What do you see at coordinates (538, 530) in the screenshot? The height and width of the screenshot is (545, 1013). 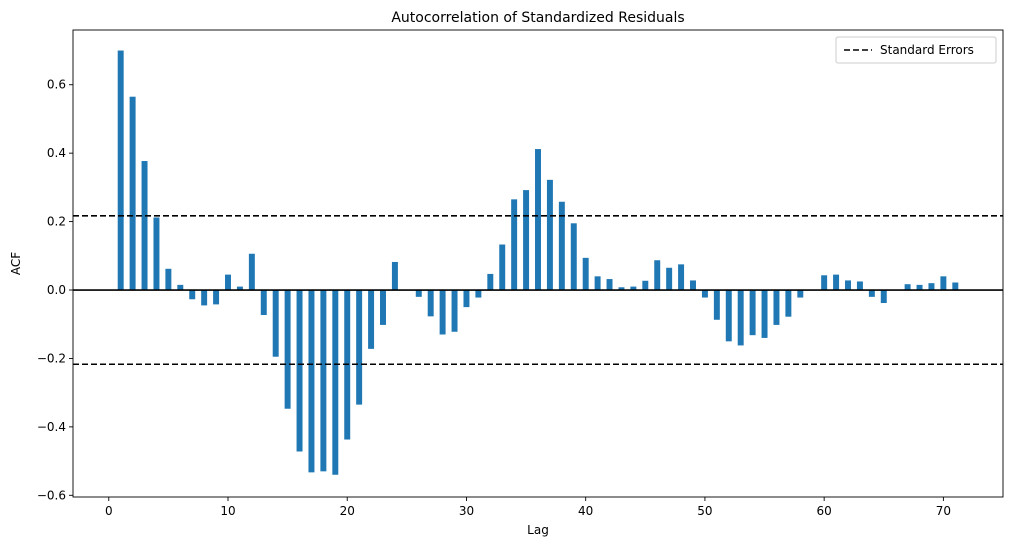 I see `x-axis-label: Lag` at bounding box center [538, 530].